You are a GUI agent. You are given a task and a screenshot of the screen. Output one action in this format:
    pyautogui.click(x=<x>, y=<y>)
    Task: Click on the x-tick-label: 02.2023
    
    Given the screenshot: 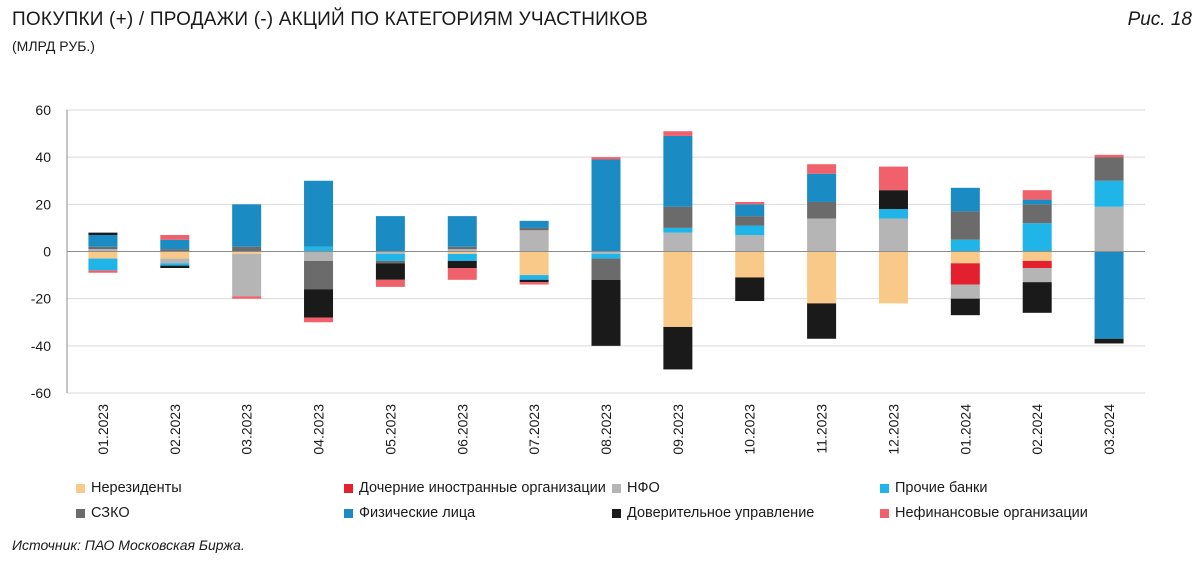 What is the action you would take?
    pyautogui.click(x=175, y=429)
    